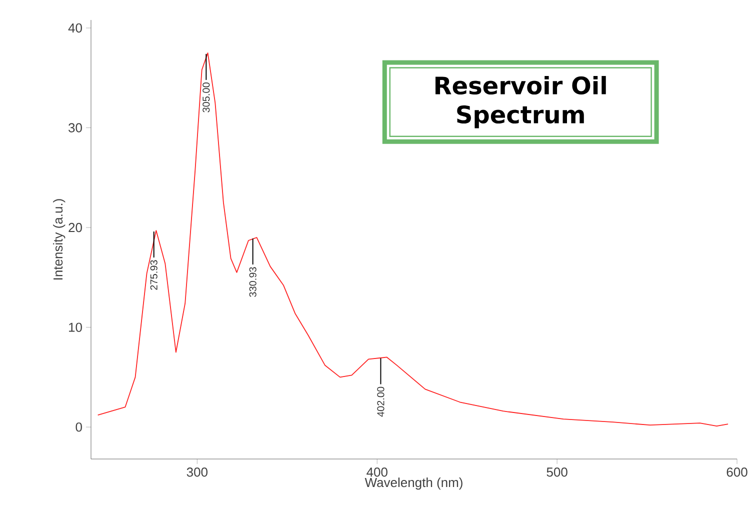 Image resolution: width=751 pixels, height=518 pixels. Describe the element at coordinates (737, 472) in the screenshot. I see `x-tick-label: 600` at that location.